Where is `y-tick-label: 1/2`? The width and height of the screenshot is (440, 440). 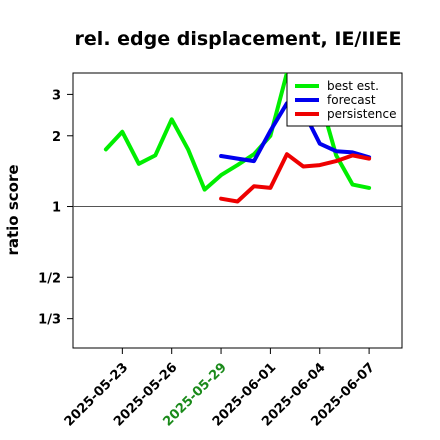
y-tick-label: 1/2 is located at coordinates (49, 278).